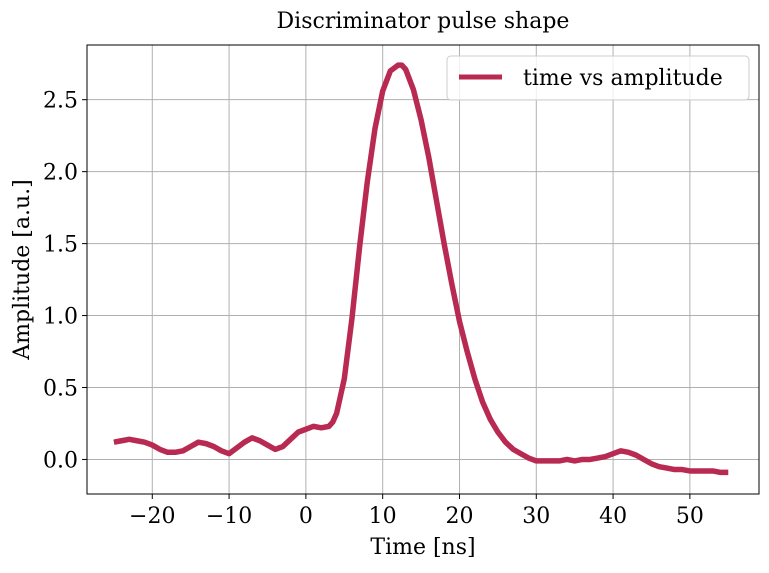  What do you see at coordinates (623, 78) in the screenshot?
I see `legend-label: time vs amplitude` at bounding box center [623, 78].